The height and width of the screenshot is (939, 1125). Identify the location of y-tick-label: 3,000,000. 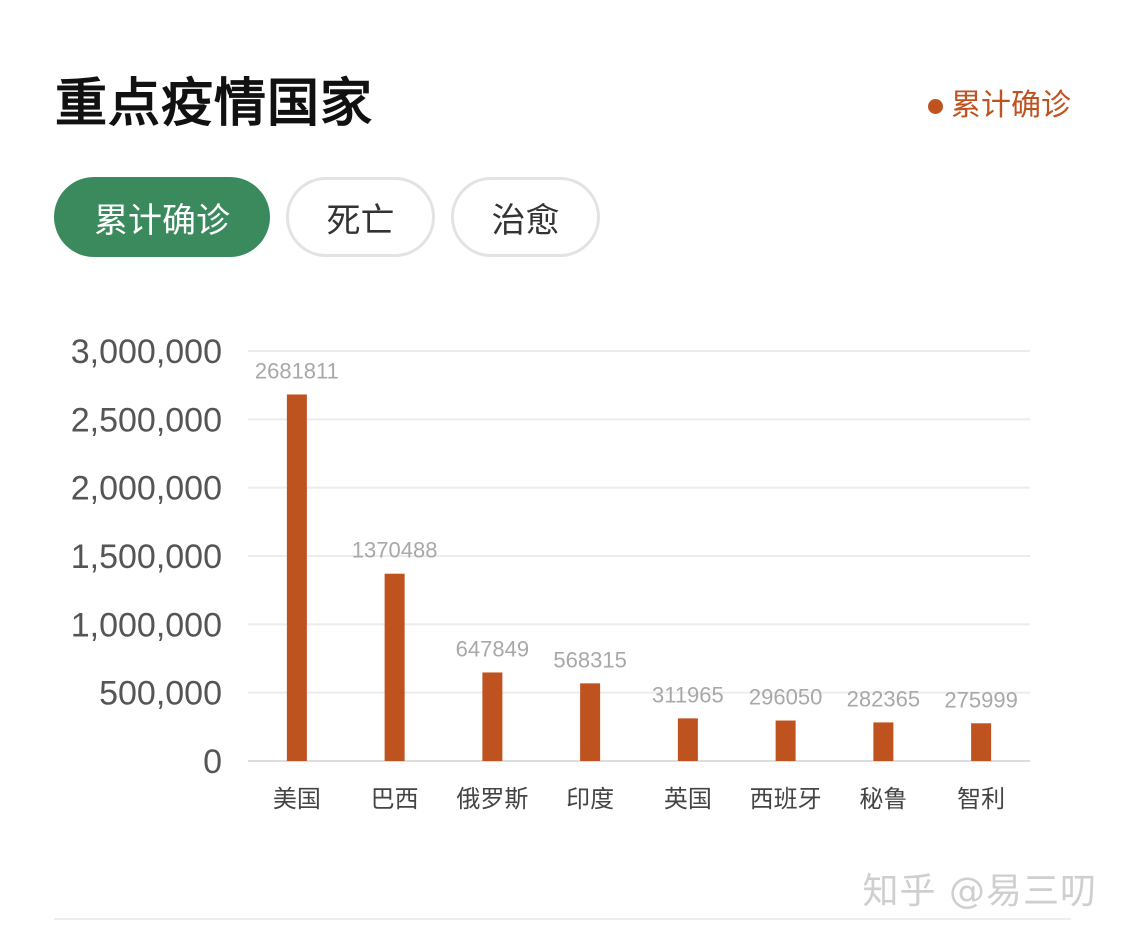
(146, 352).